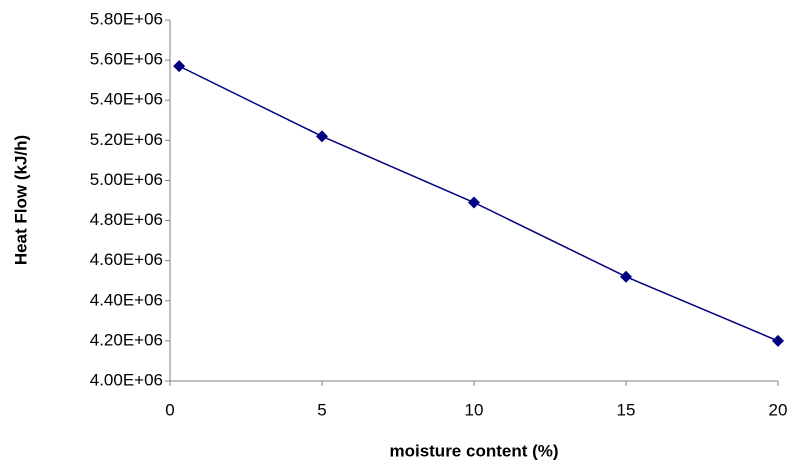  Describe the element at coordinates (126, 59) in the screenshot. I see `y-tick-label: 5.60E+06` at that location.